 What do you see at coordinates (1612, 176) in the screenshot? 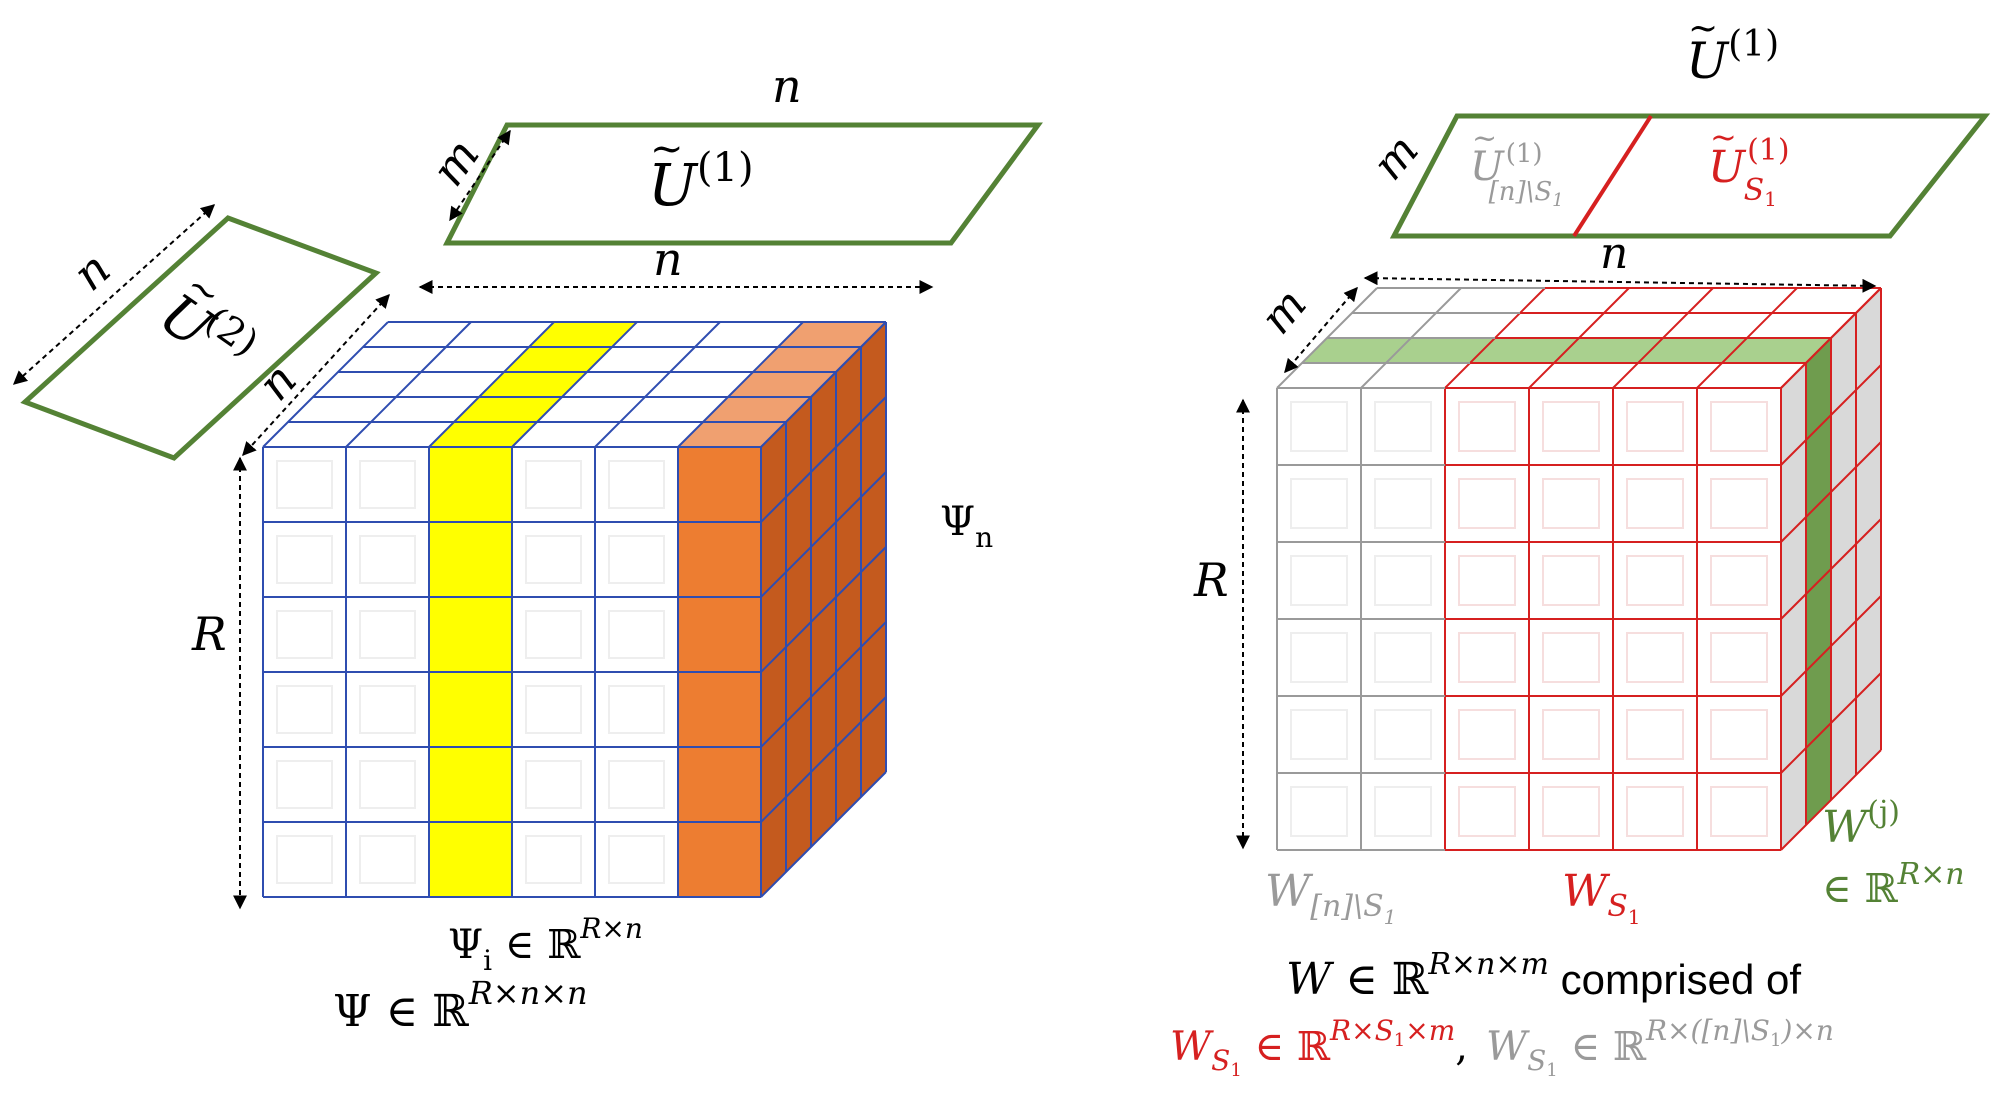
I see `u1-split-line` at bounding box center [1612, 176].